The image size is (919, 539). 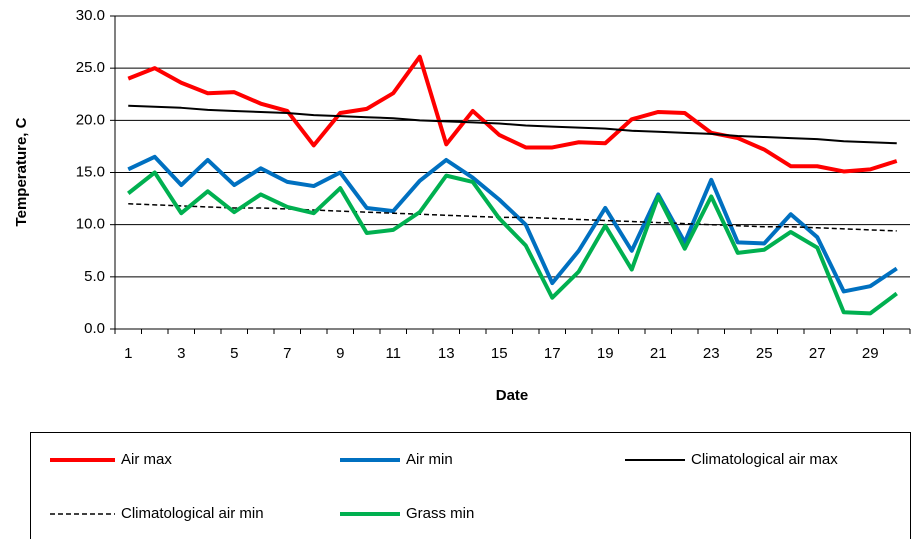 I want to click on x-tick-label: 5, so click(x=234, y=353).